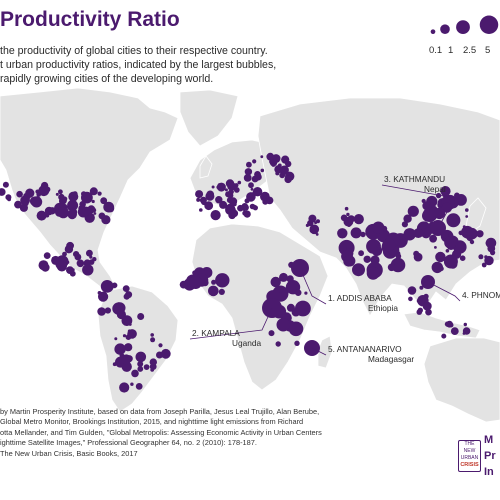  What do you see at coordinates (216, 333) in the screenshot?
I see `annotation-city: 2. KAMPALA` at bounding box center [216, 333].